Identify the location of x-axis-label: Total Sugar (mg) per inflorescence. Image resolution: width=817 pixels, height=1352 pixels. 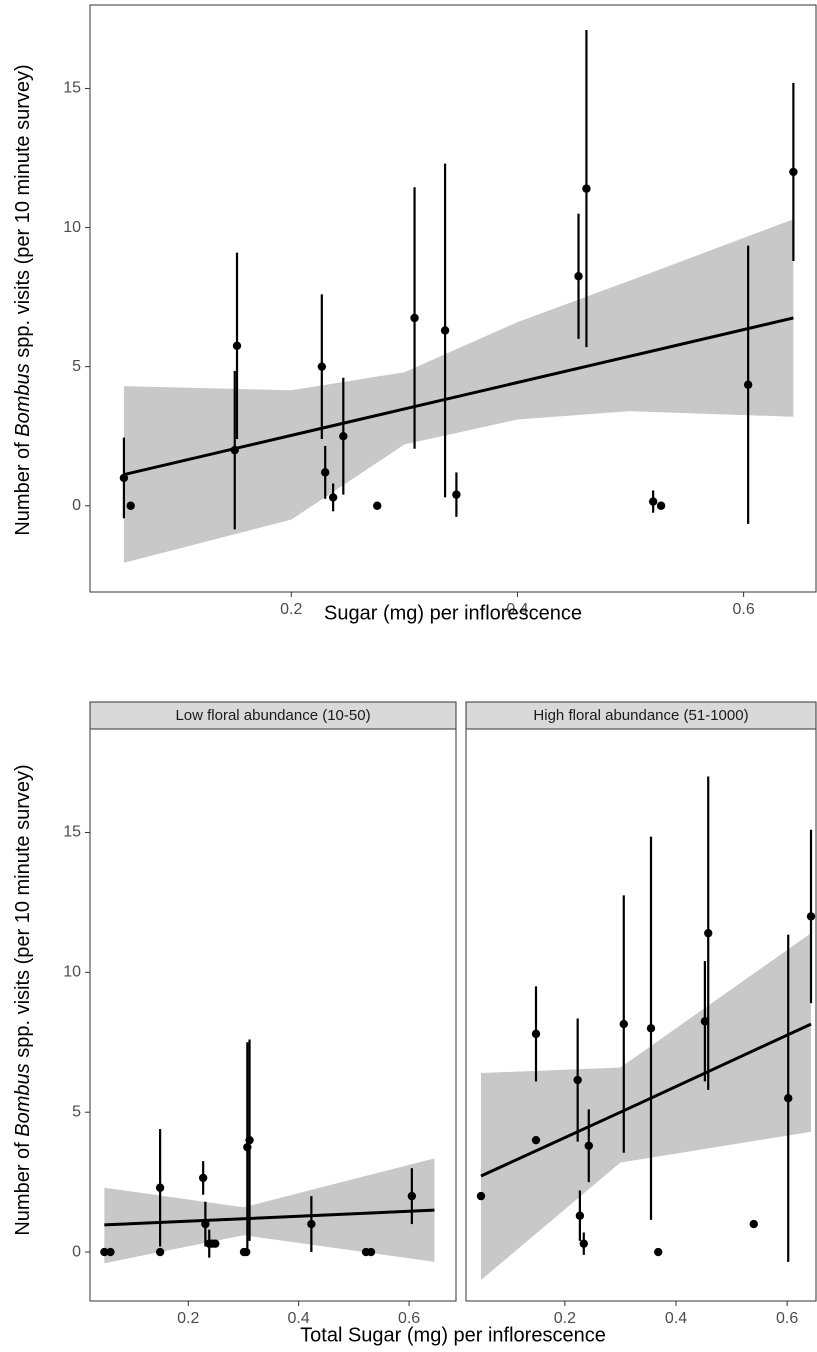
(453, 1335).